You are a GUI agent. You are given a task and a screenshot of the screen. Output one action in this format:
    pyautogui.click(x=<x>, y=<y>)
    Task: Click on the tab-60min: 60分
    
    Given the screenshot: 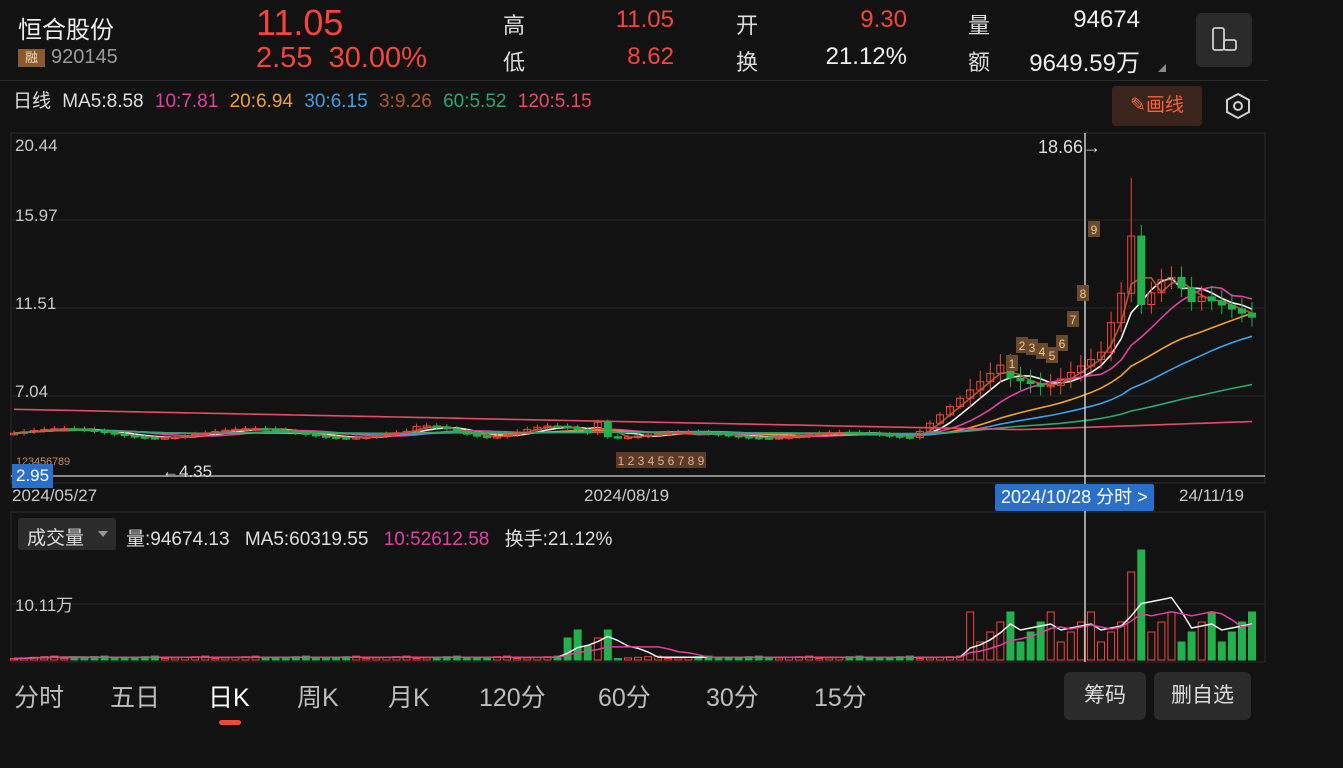 What is the action you would take?
    pyautogui.click(x=624, y=698)
    